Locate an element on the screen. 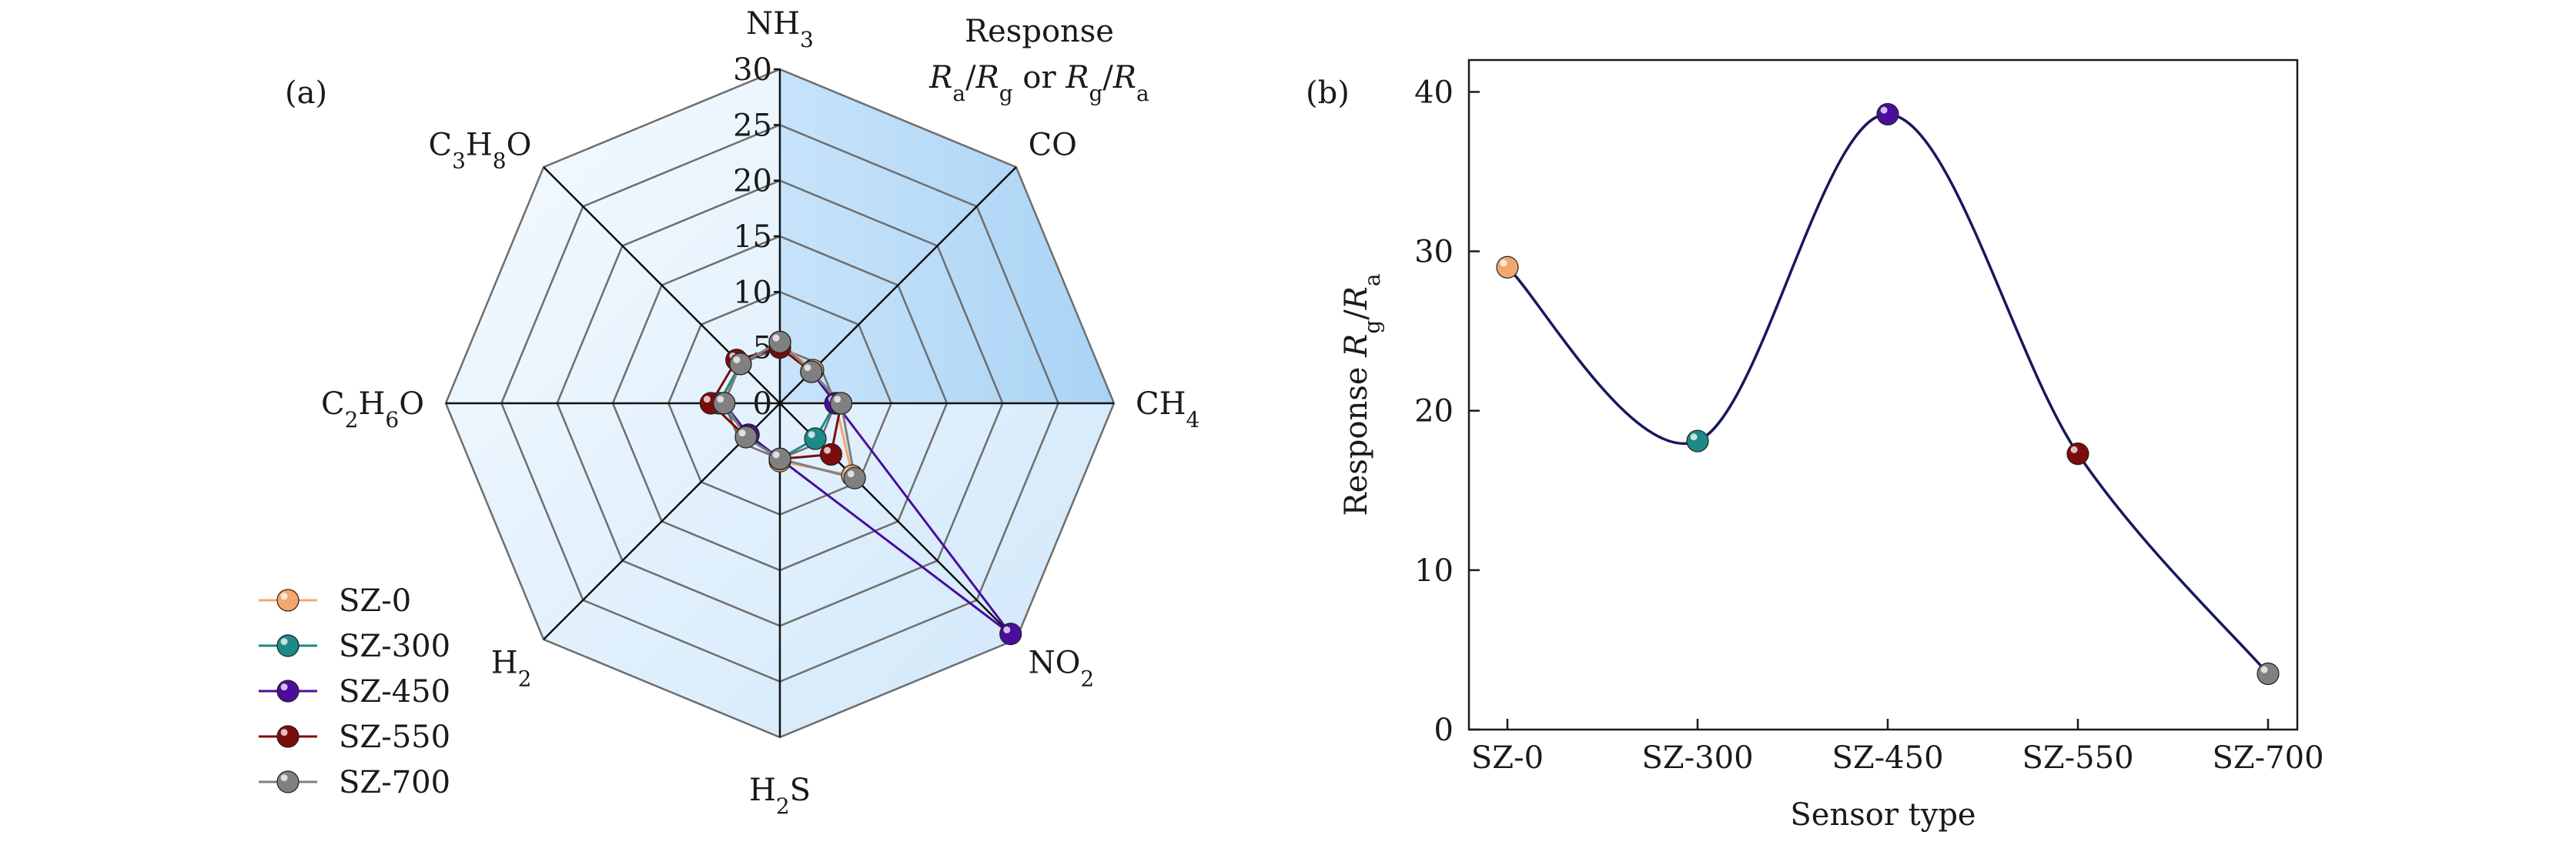 The image size is (2576, 845). x-tick-label: SZ-550 is located at coordinates (2077, 758).